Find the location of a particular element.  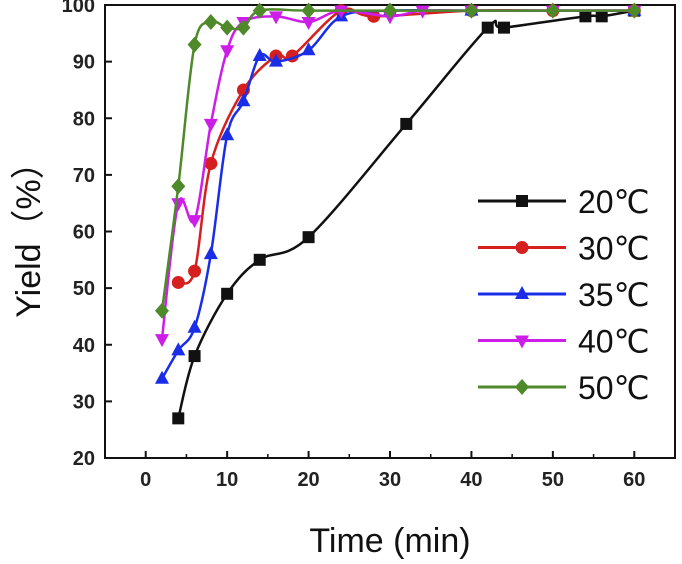

x-tick-label: 40 is located at coordinates (471, 480).